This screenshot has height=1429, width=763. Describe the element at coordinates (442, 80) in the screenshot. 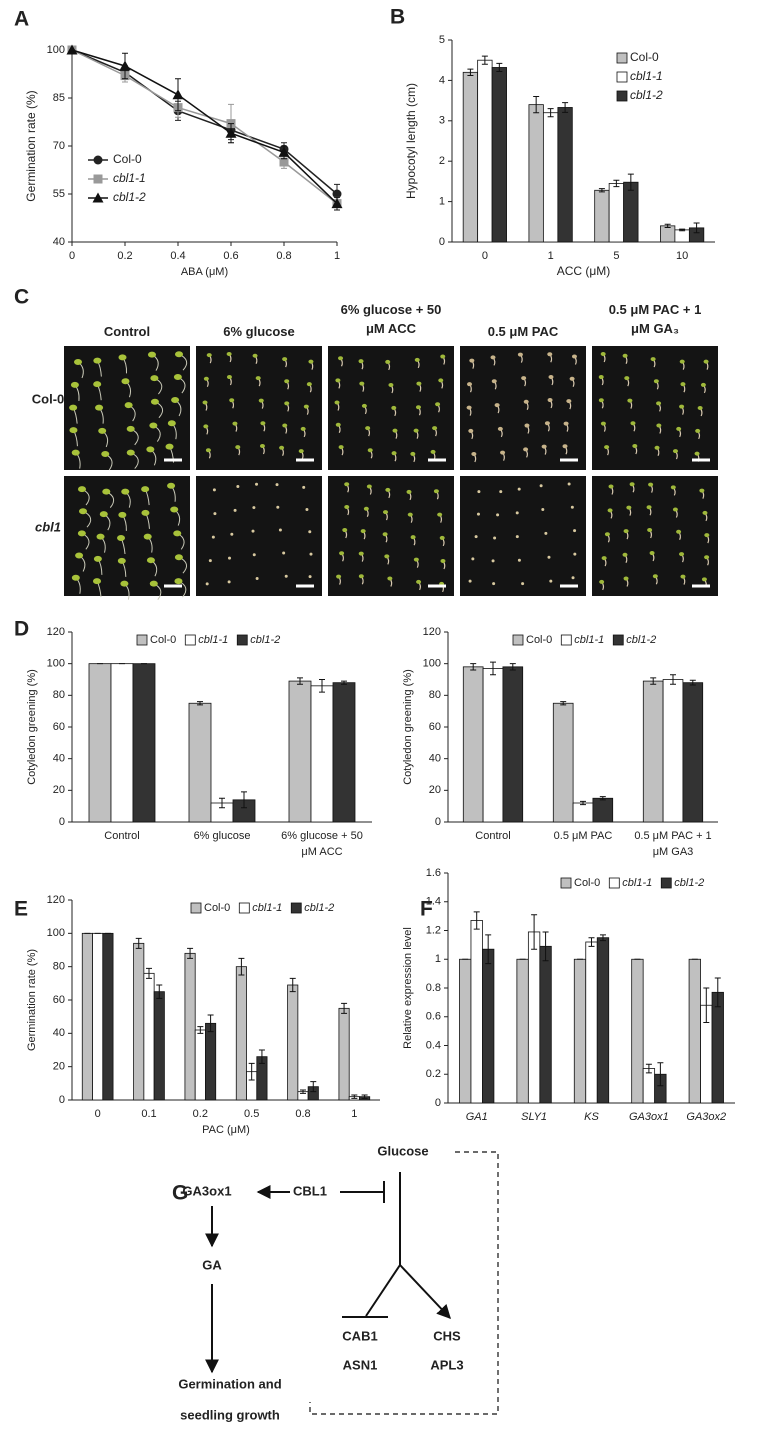

I see `y-tick-label: 4` at that location.